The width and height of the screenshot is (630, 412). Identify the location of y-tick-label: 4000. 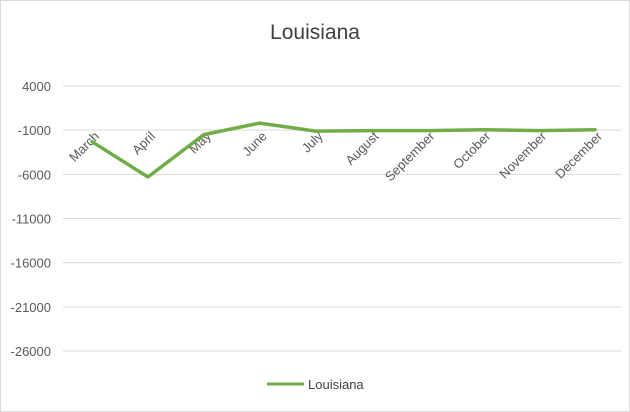
(36, 86).